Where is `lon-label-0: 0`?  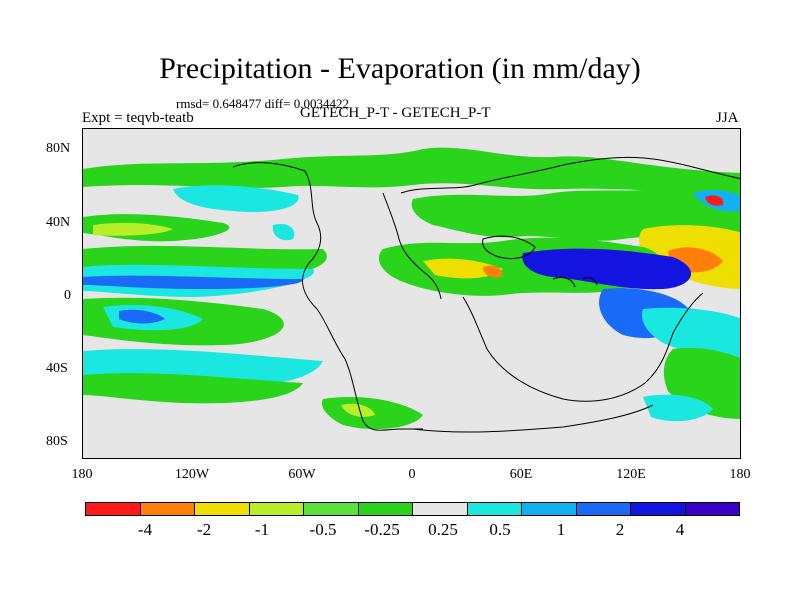 lon-label-0: 0 is located at coordinates (412, 474).